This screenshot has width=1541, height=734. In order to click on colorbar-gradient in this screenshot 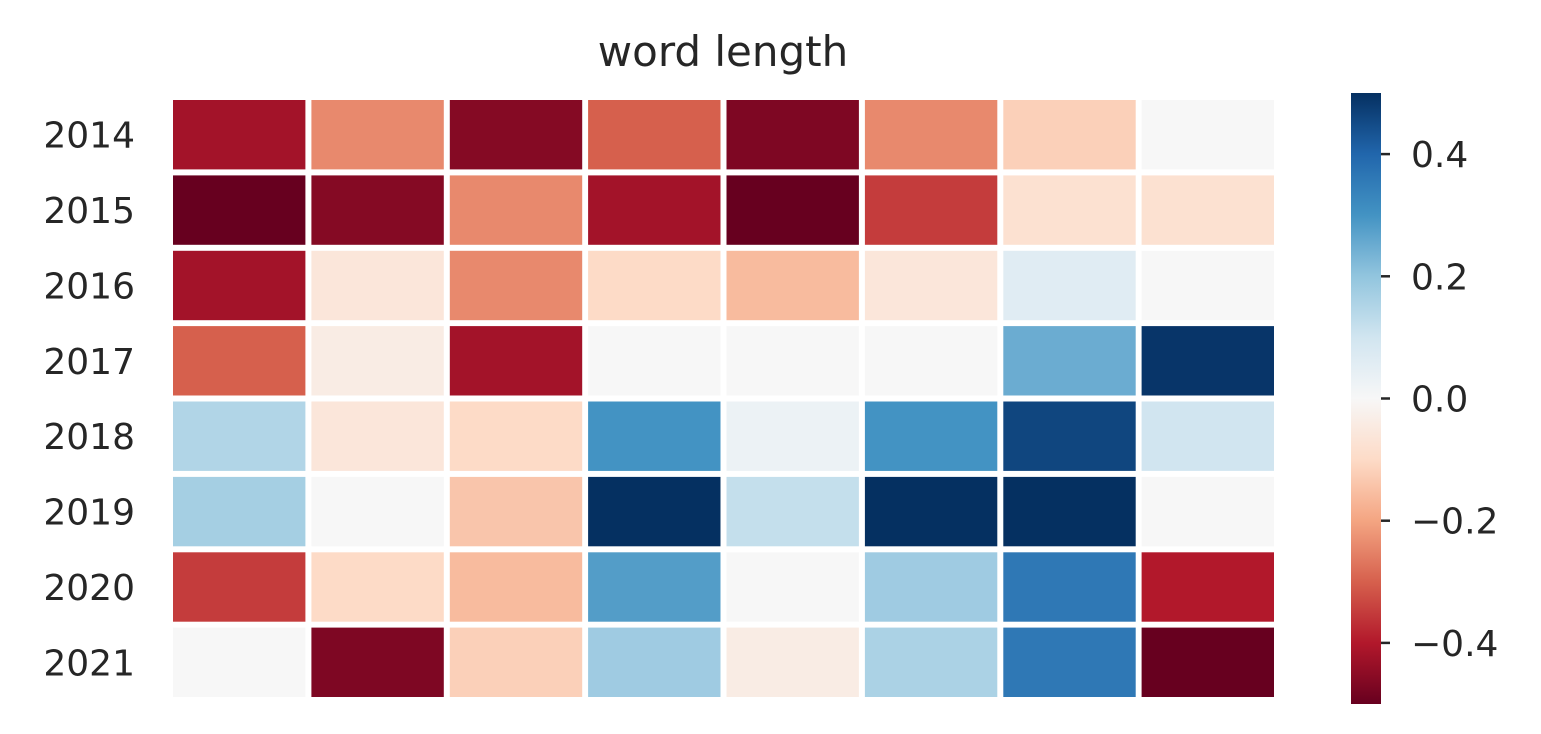, I will do `click(1366, 398)`.